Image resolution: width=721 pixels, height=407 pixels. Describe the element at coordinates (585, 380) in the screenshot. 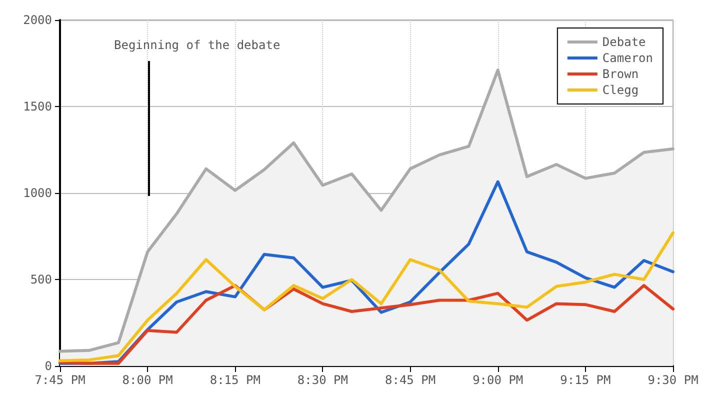

I see `x-tick-label: 9:15 PM` at that location.